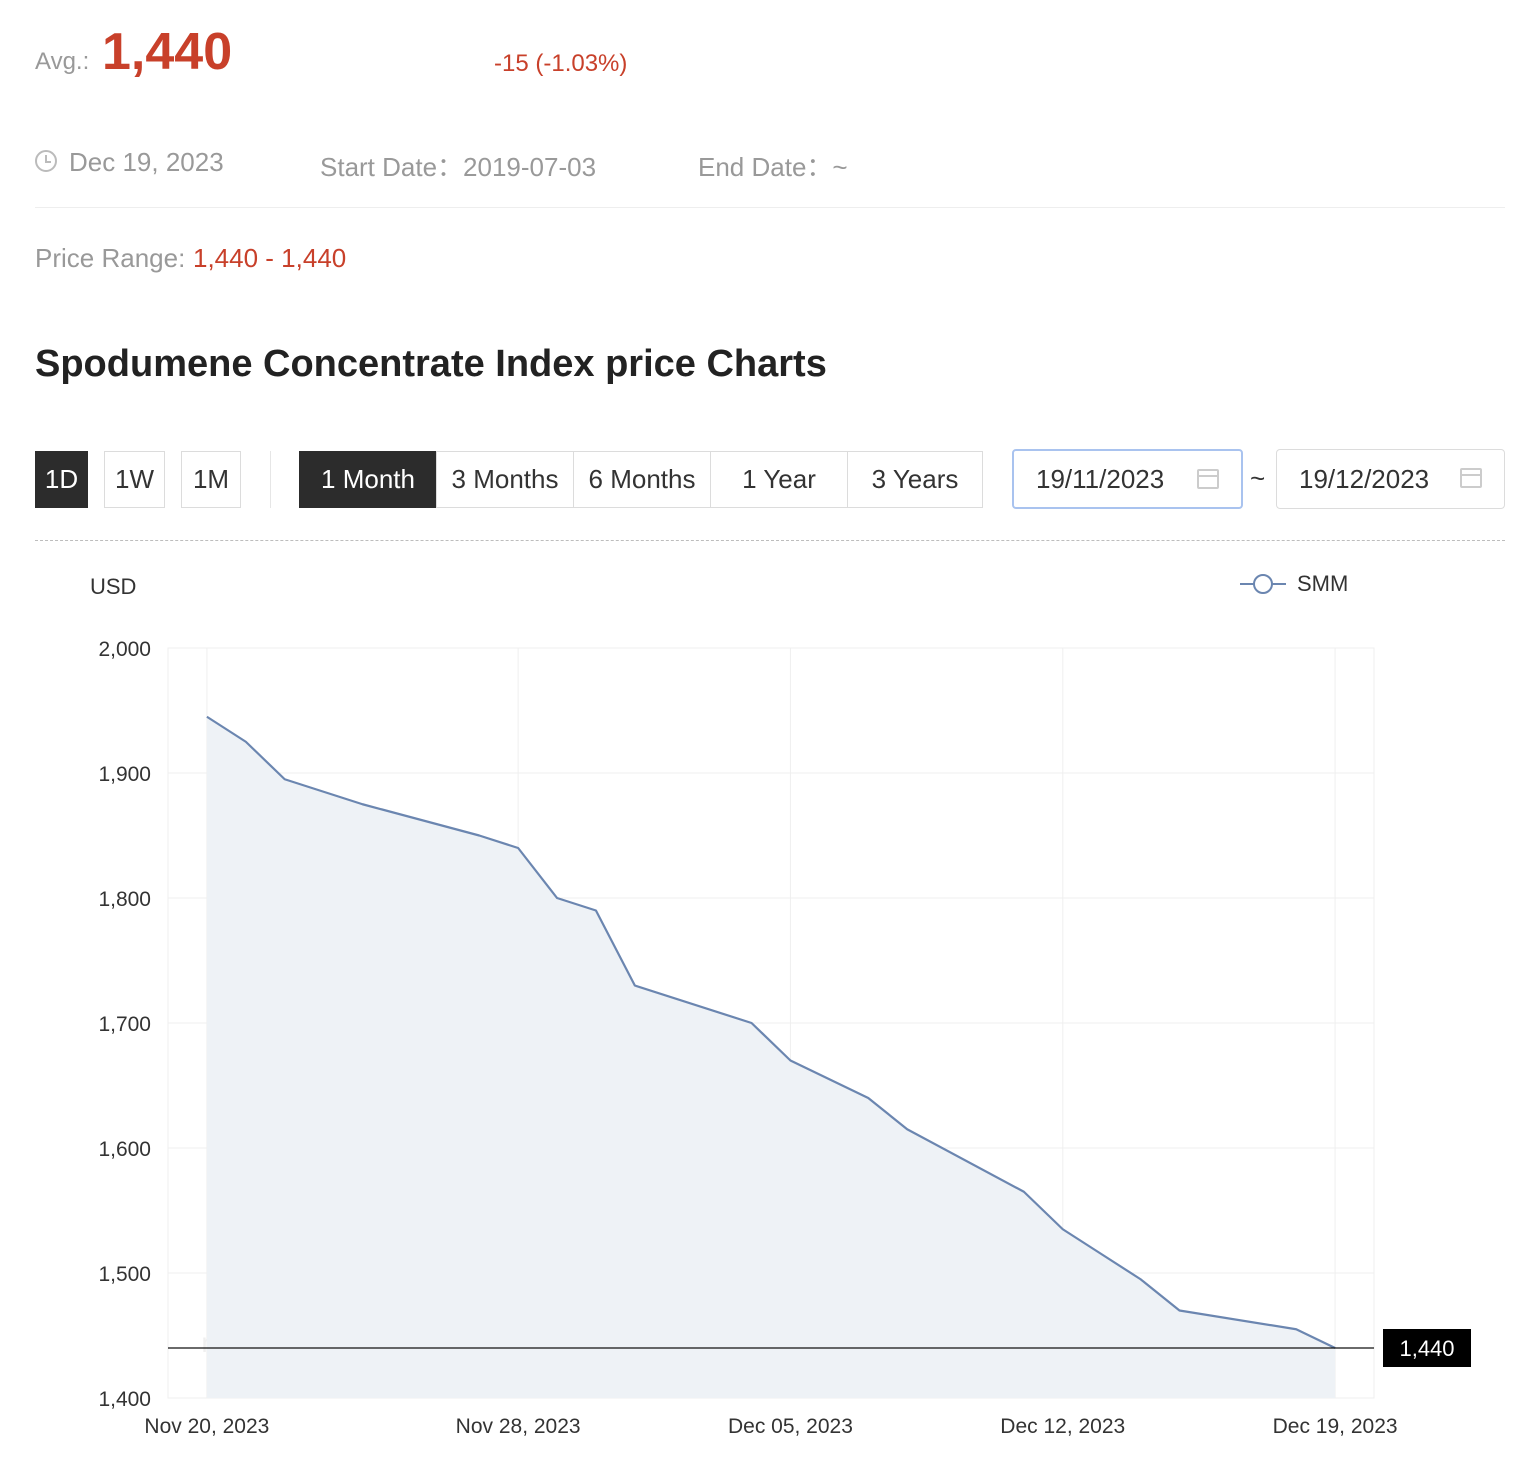  Describe the element at coordinates (124, 1399) in the screenshot. I see `y-tick-label: 1,400` at that location.